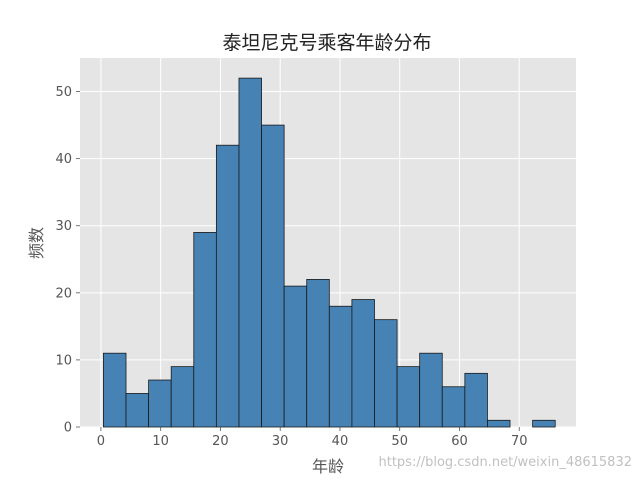 The width and height of the screenshot is (640, 480). I want to click on x-tick-label: 70, so click(519, 441).